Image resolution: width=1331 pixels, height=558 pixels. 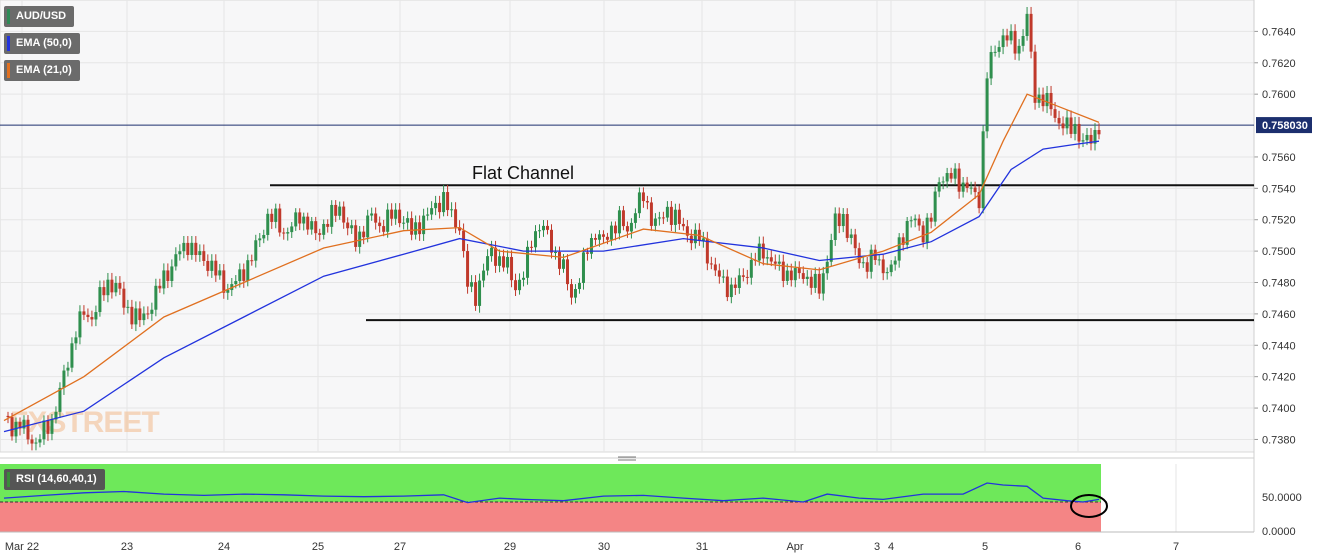 What do you see at coordinates (1279, 440) in the screenshot?
I see `y-tick-label: 0.7380` at bounding box center [1279, 440].